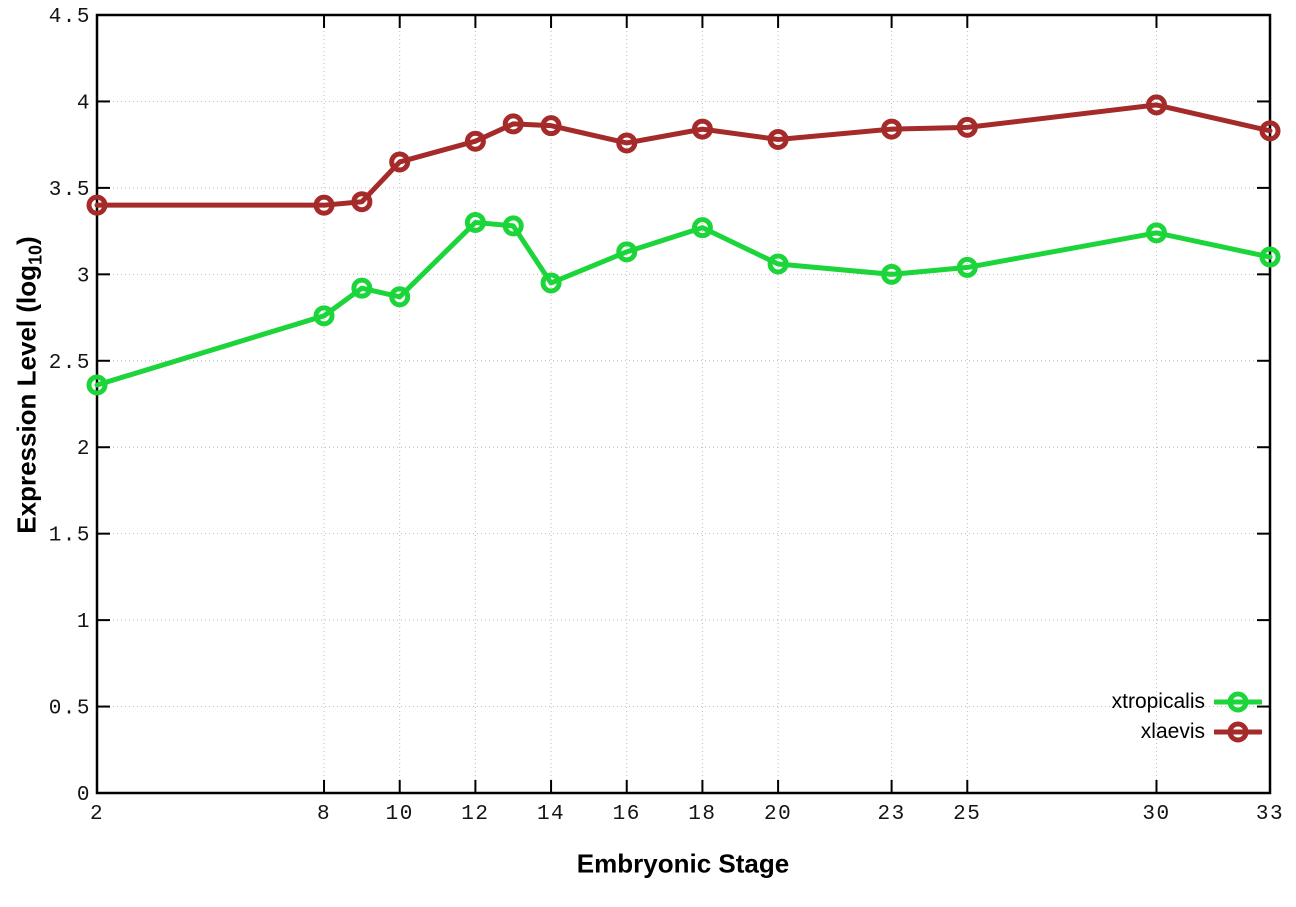 The width and height of the screenshot is (1296, 907). Describe the element at coordinates (84, 276) in the screenshot. I see `y-tick-label: 3` at that location.